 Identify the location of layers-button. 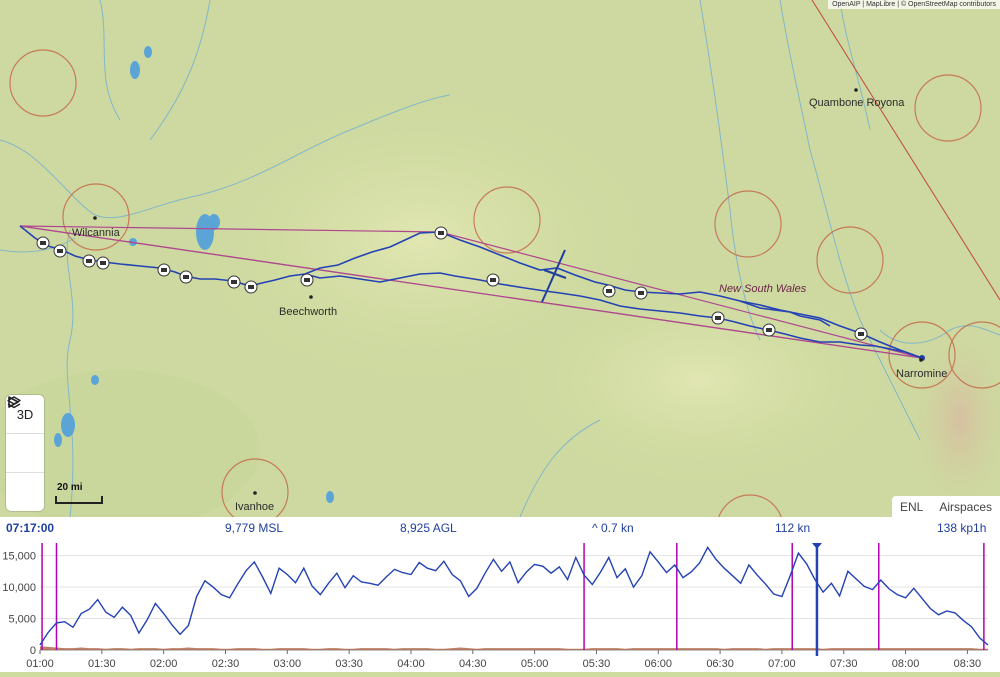
(25, 453).